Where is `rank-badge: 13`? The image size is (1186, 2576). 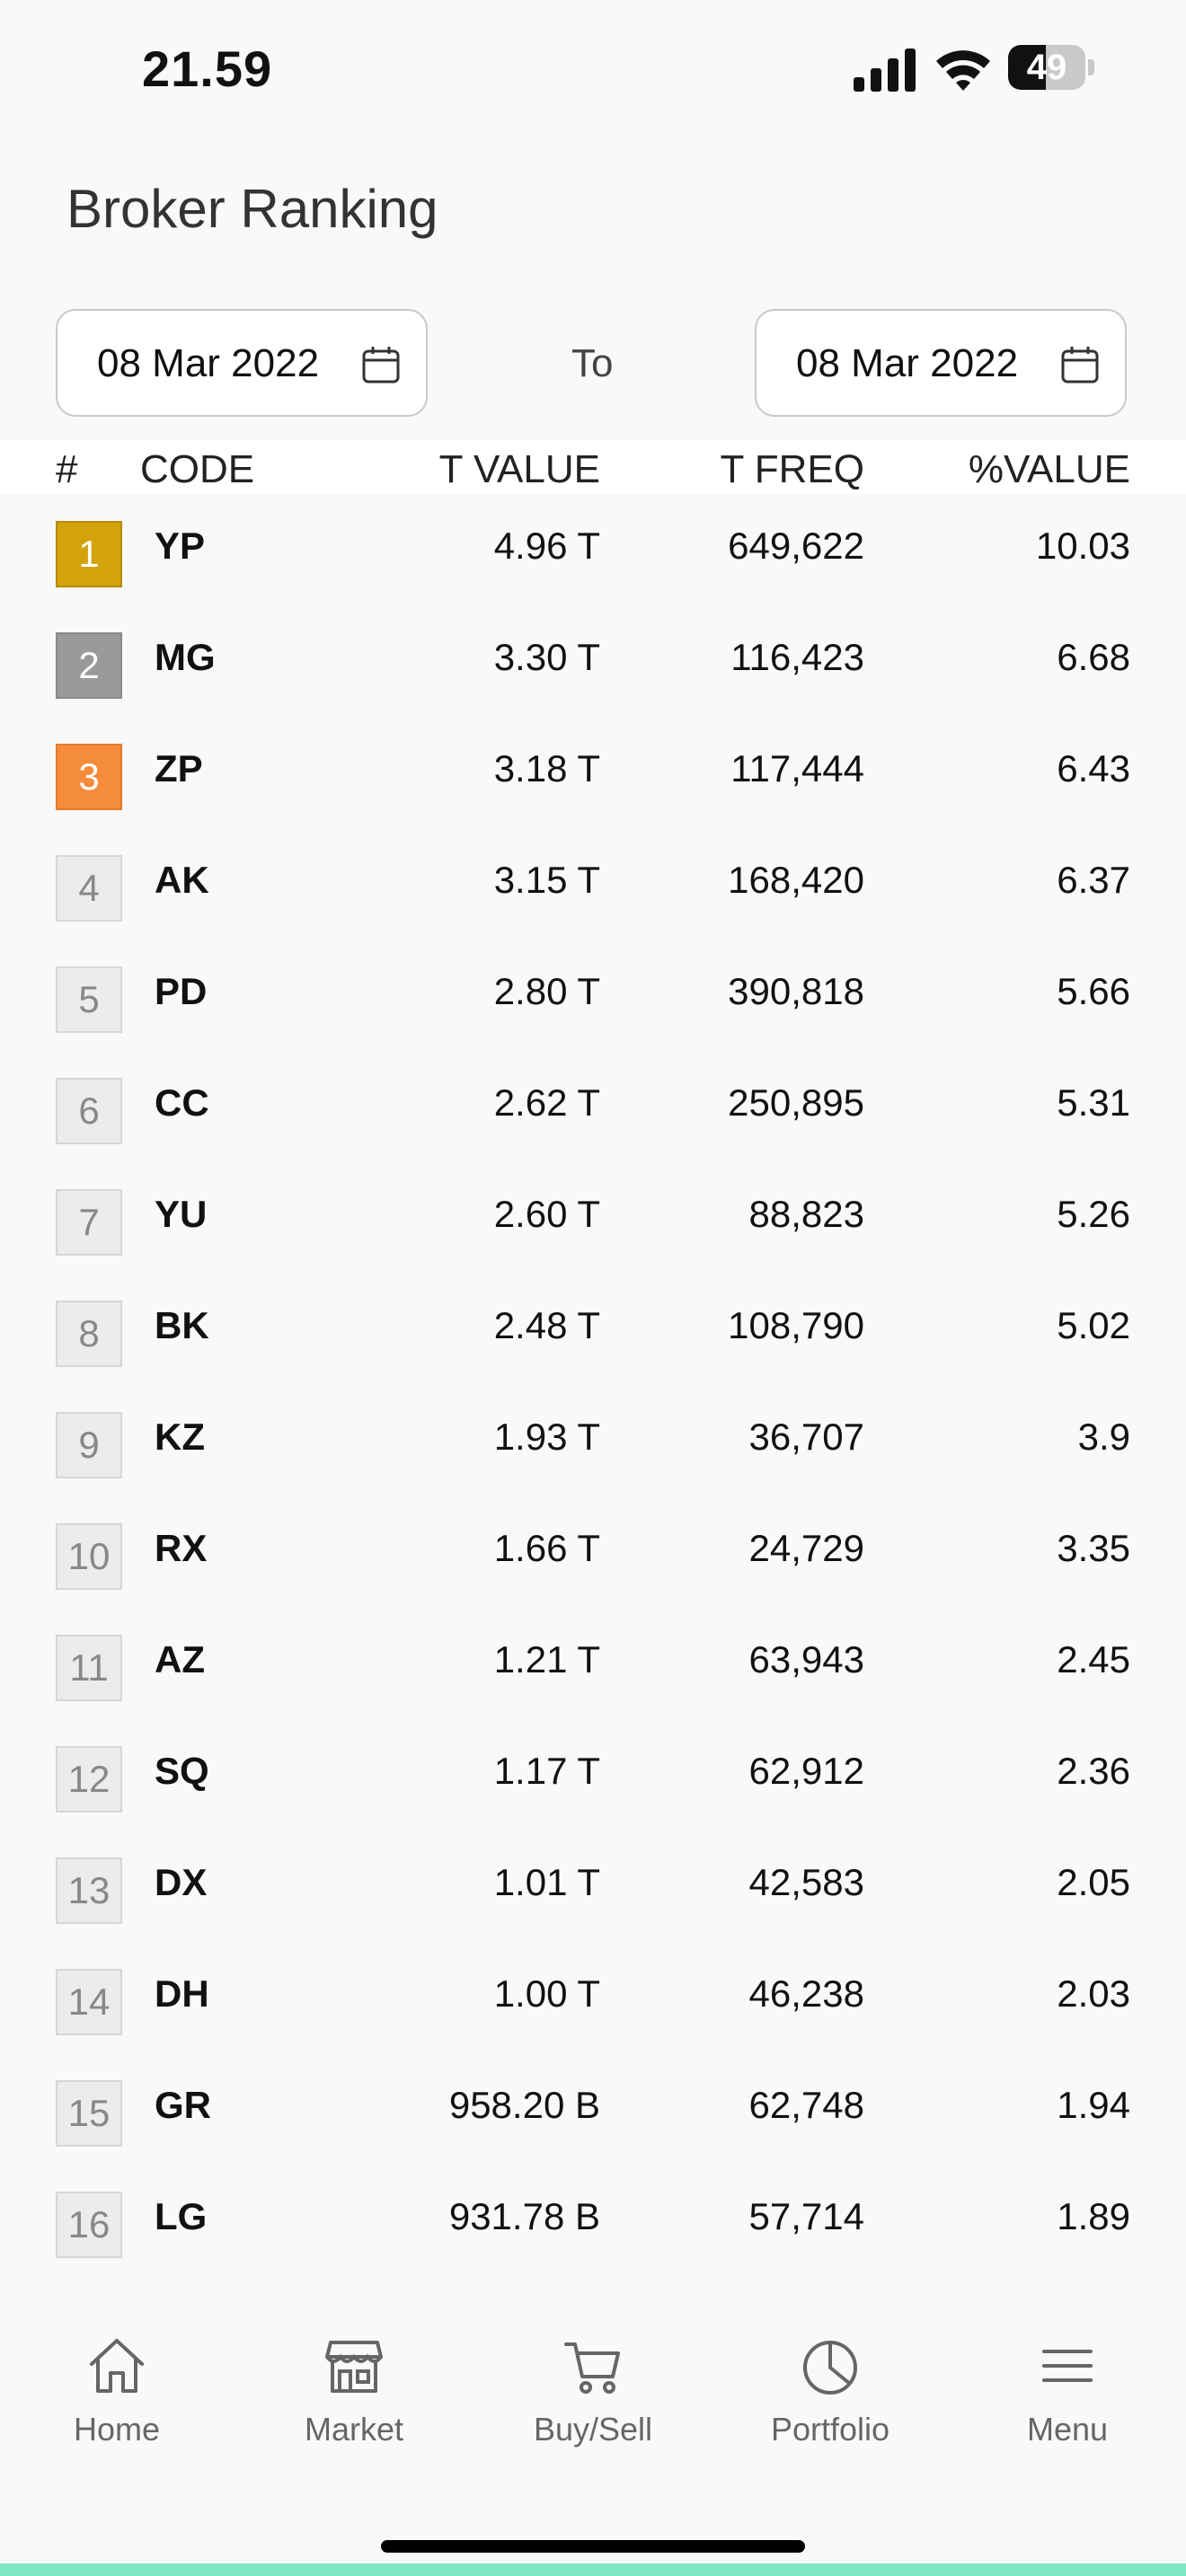
rank-badge: 13 is located at coordinates (89, 1891).